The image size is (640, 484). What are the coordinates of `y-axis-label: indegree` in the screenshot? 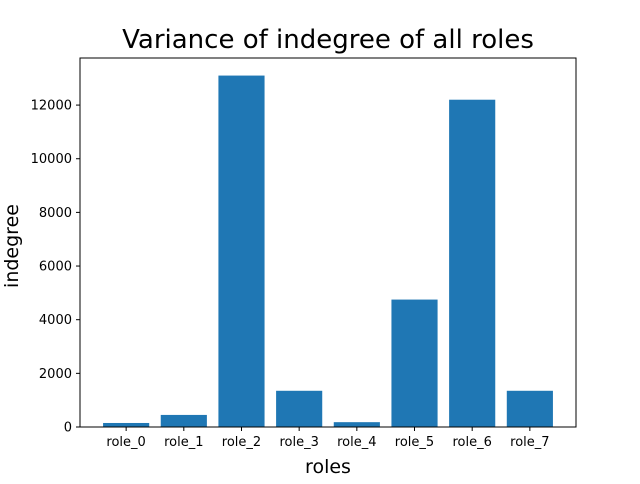 It's located at (12, 246).